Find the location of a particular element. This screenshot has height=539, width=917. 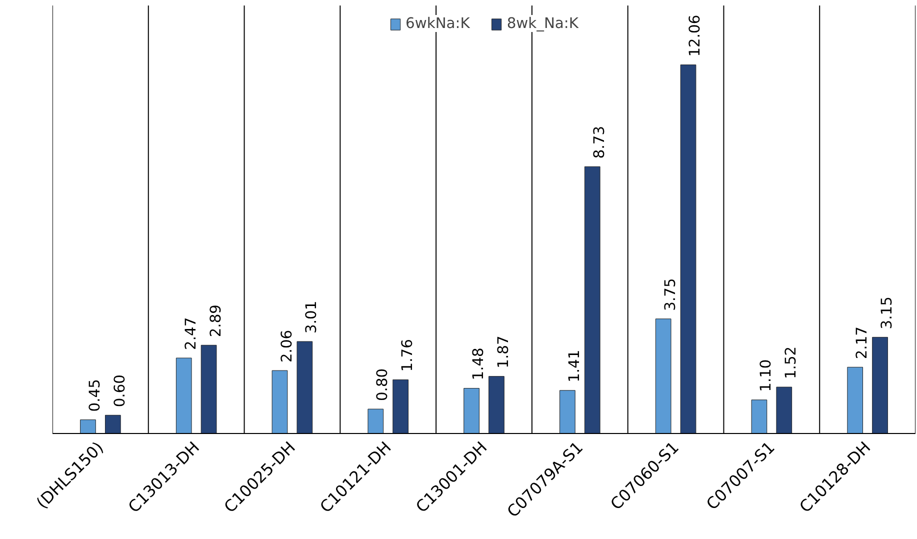

data-label: 0.80 is located at coordinates (383, 385).